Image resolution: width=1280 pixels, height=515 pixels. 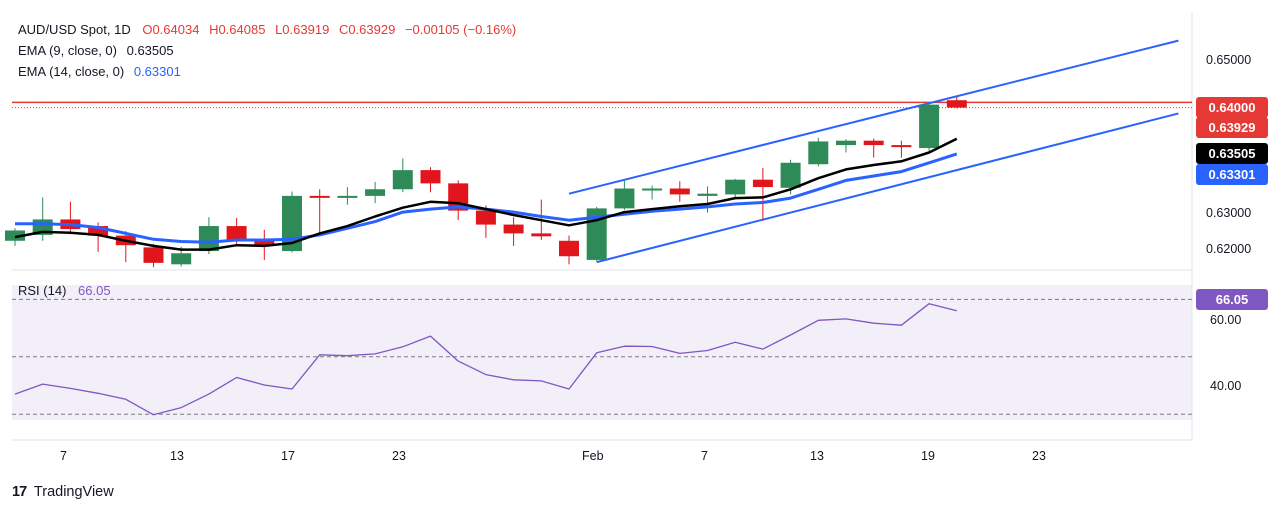 I want to click on low-value: L0.63919, so click(x=302, y=29).